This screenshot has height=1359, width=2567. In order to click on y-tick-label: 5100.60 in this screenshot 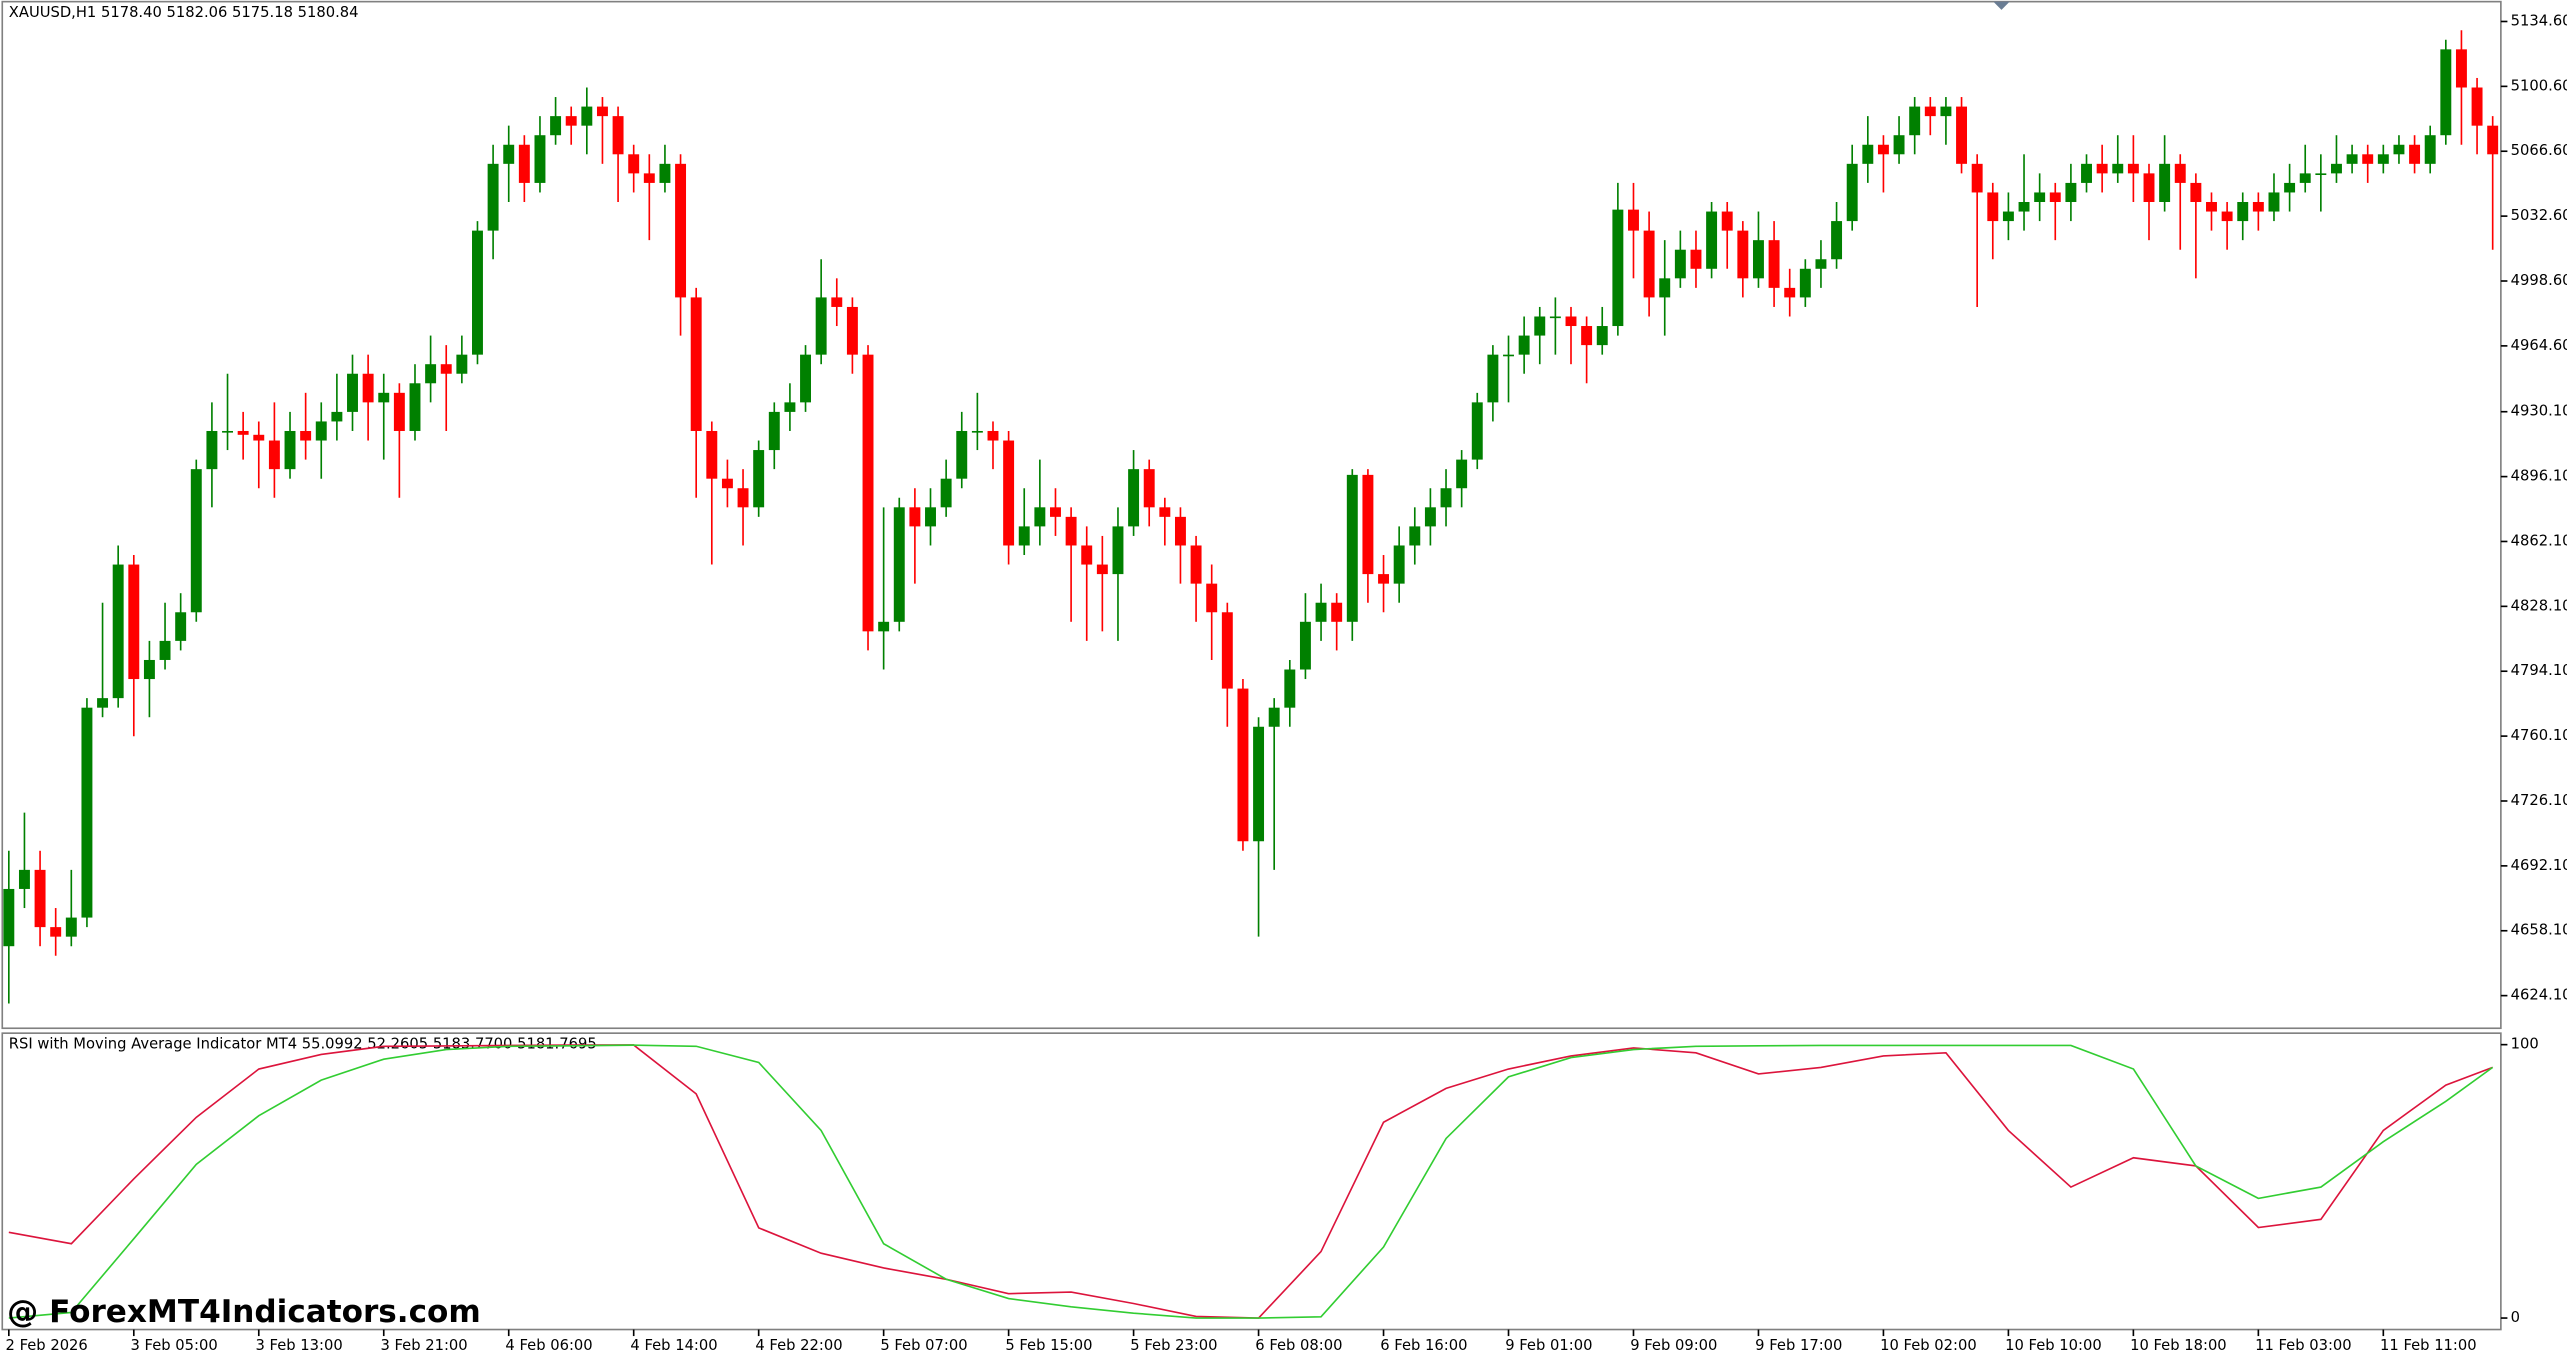, I will do `click(2539, 85)`.